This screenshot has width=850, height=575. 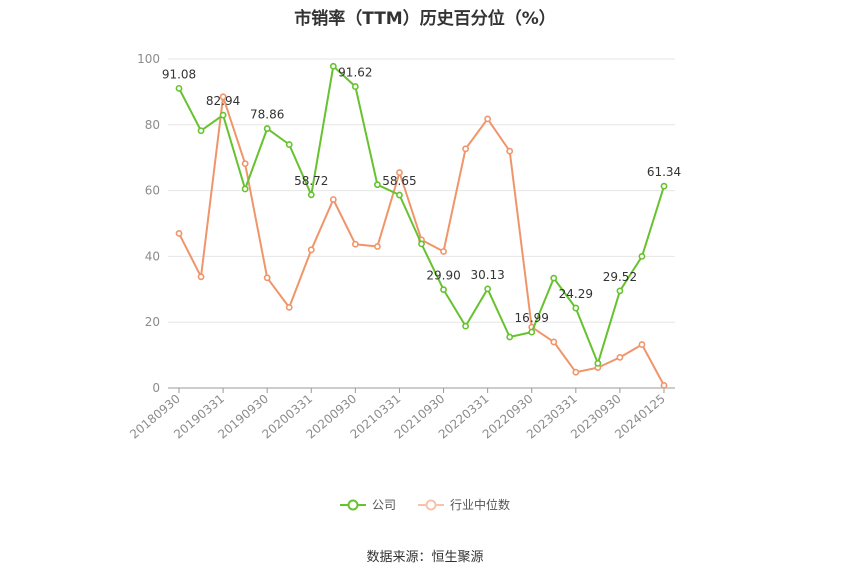 I want to click on legend-company-line-icon, so click(x=352, y=504).